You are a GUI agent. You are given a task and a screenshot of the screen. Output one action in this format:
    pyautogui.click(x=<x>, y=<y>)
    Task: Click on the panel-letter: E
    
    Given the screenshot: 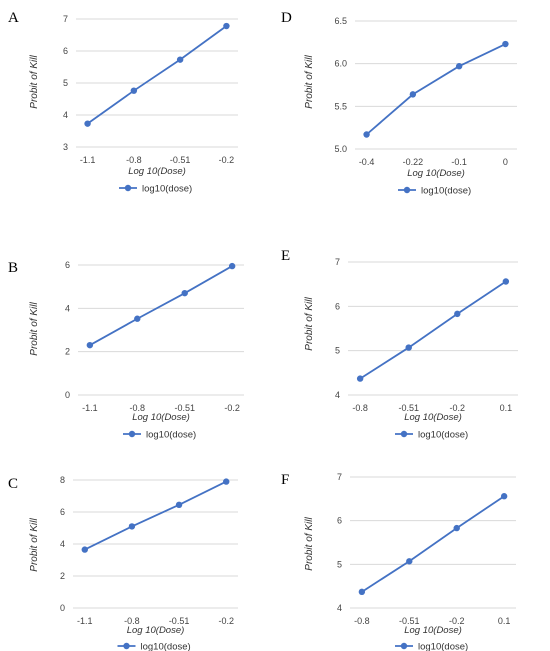 What is the action you would take?
    pyautogui.click(x=285, y=256)
    